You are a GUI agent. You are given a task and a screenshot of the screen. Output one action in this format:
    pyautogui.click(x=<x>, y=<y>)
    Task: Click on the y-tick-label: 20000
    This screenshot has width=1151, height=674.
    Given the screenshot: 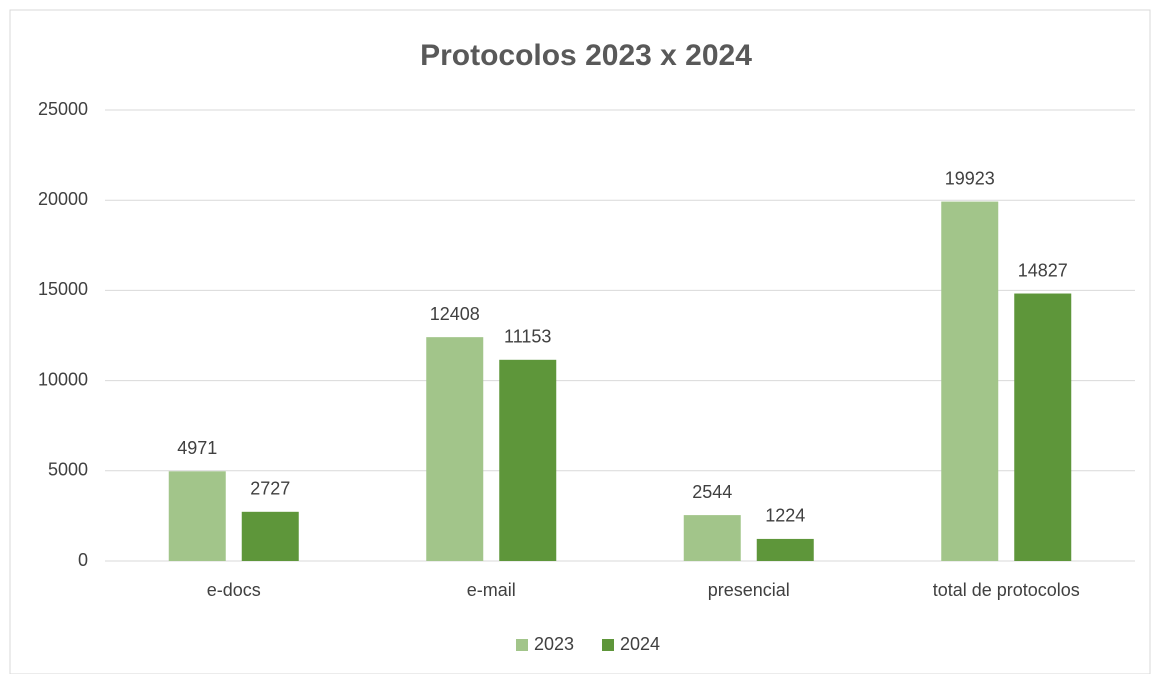 What is the action you would take?
    pyautogui.click(x=63, y=199)
    